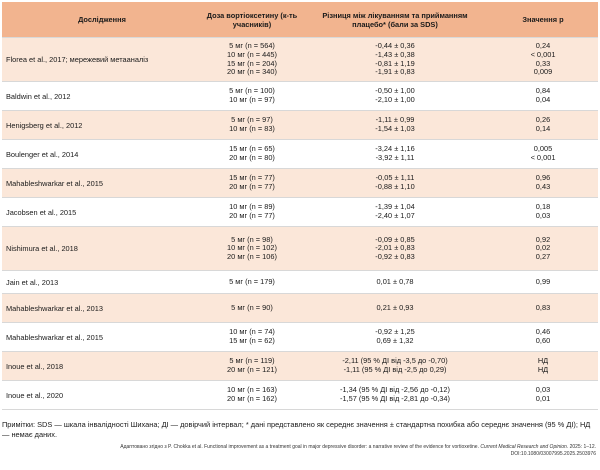 The height and width of the screenshot is (470, 600). I want to click on dose-line: 15 мг (n = 204), so click(252, 63).